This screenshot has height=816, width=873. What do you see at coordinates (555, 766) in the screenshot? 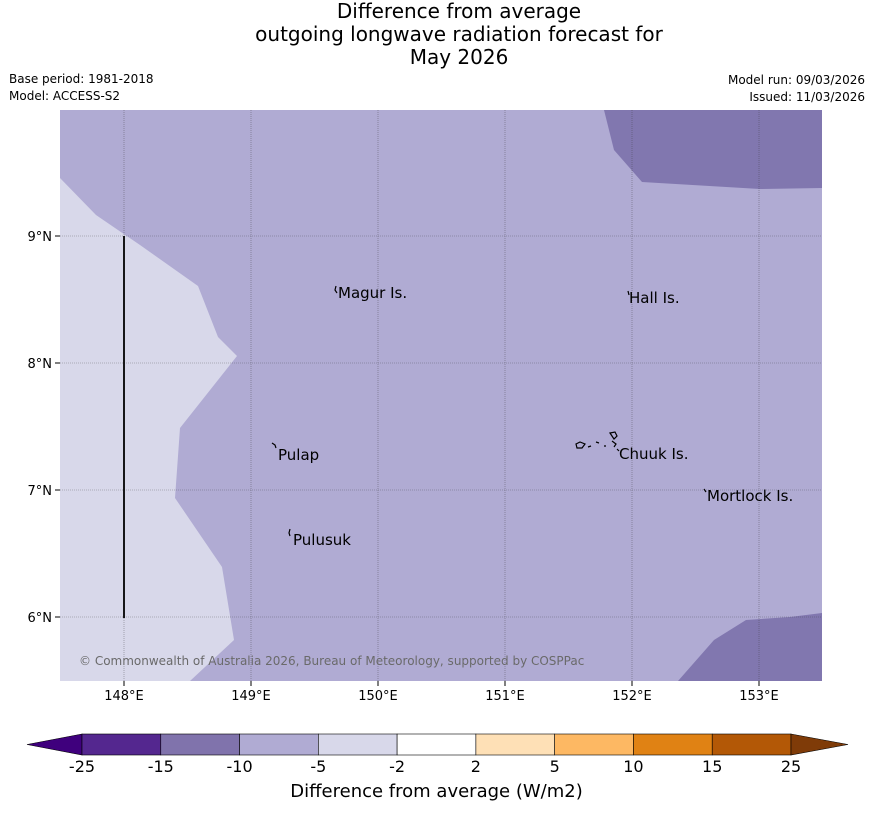
I see `colorbar-tick-label: 5` at bounding box center [555, 766].